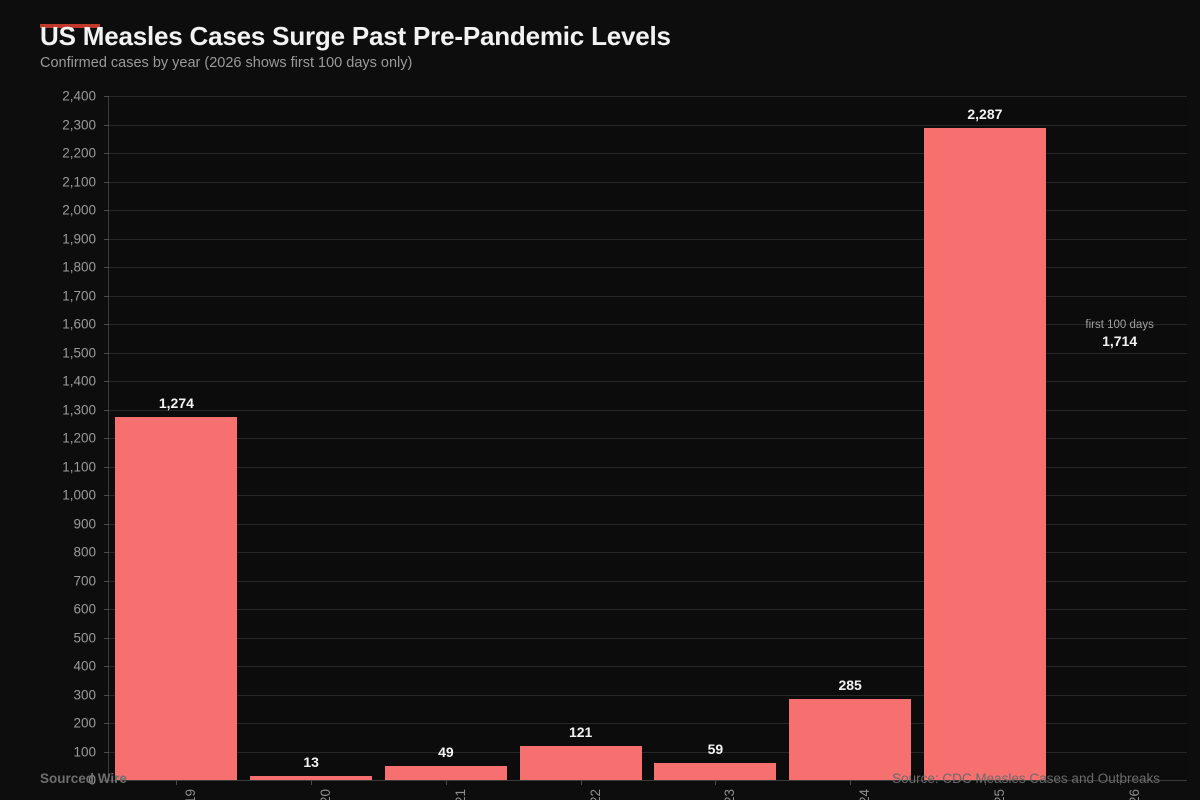 The width and height of the screenshot is (1200, 800). I want to click on bar-value-label-2023: 59, so click(715, 749).